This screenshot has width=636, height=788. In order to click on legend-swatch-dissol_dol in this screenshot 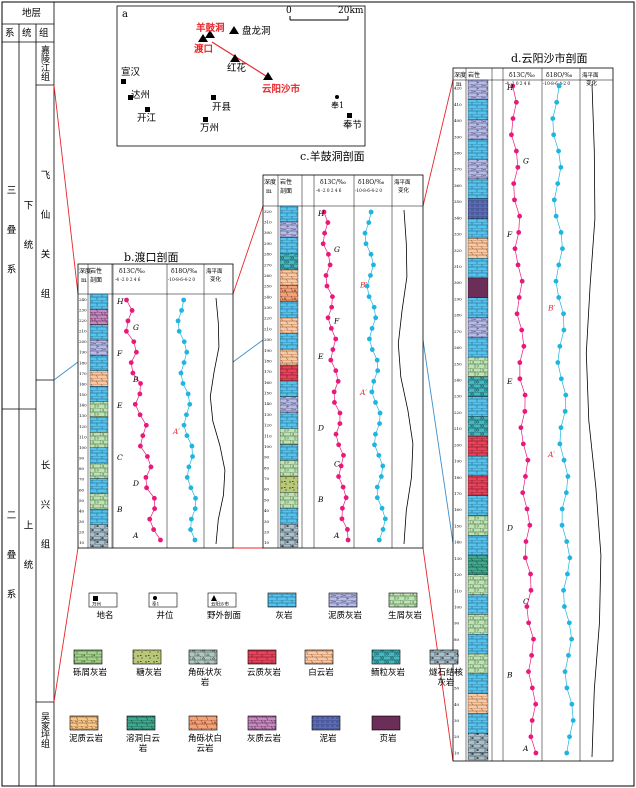, I will do `click(141, 723)`.